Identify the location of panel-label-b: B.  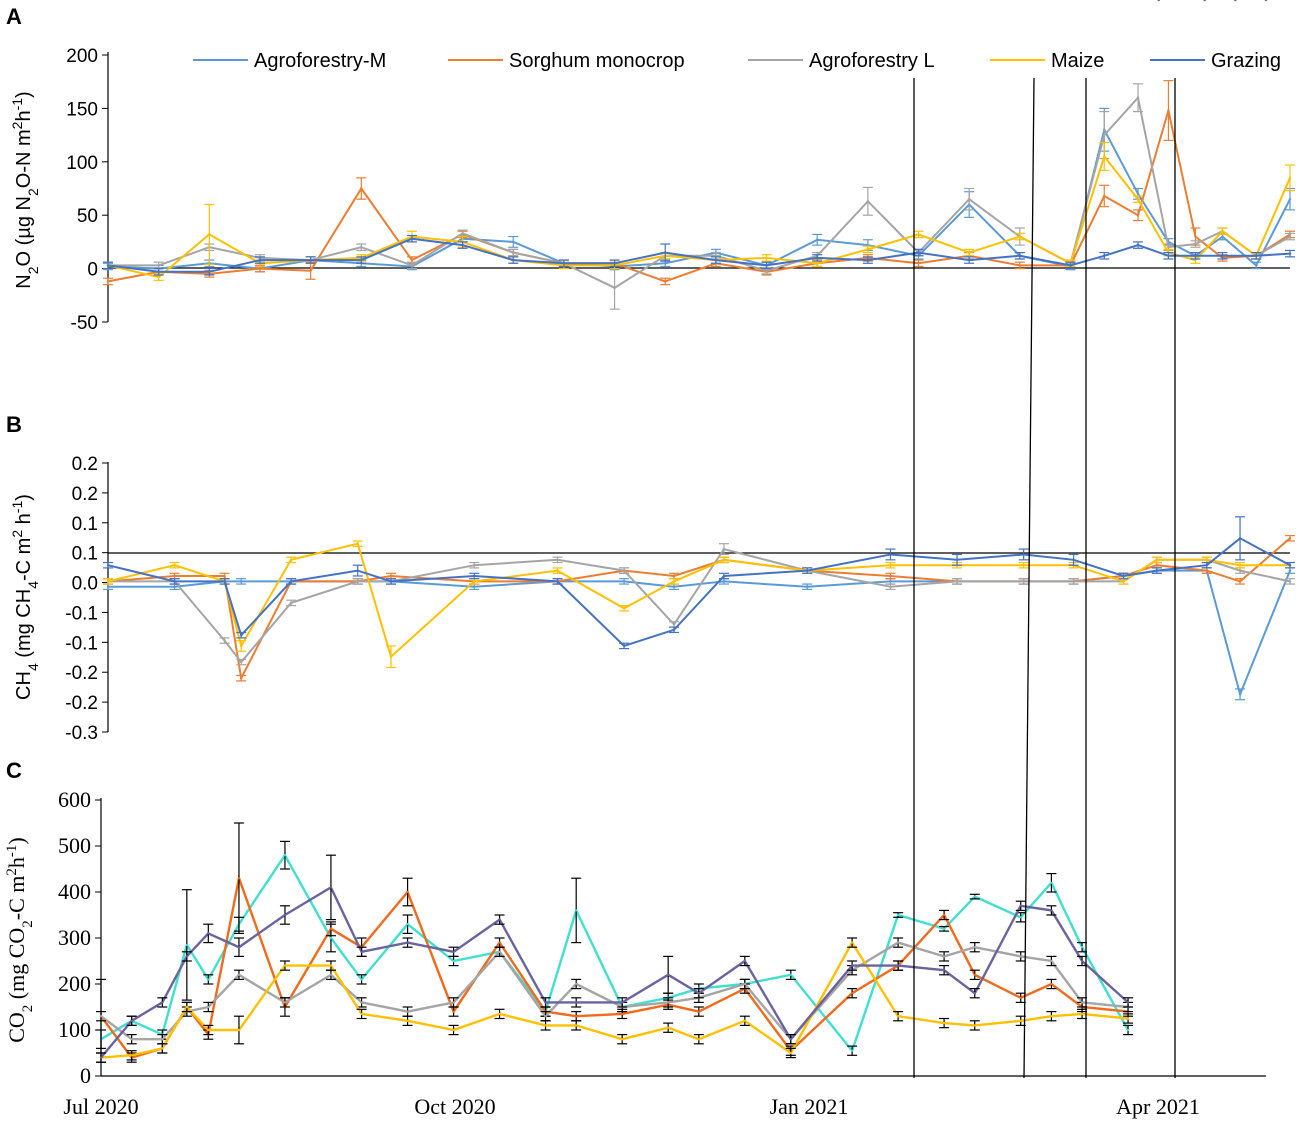
(14, 424).